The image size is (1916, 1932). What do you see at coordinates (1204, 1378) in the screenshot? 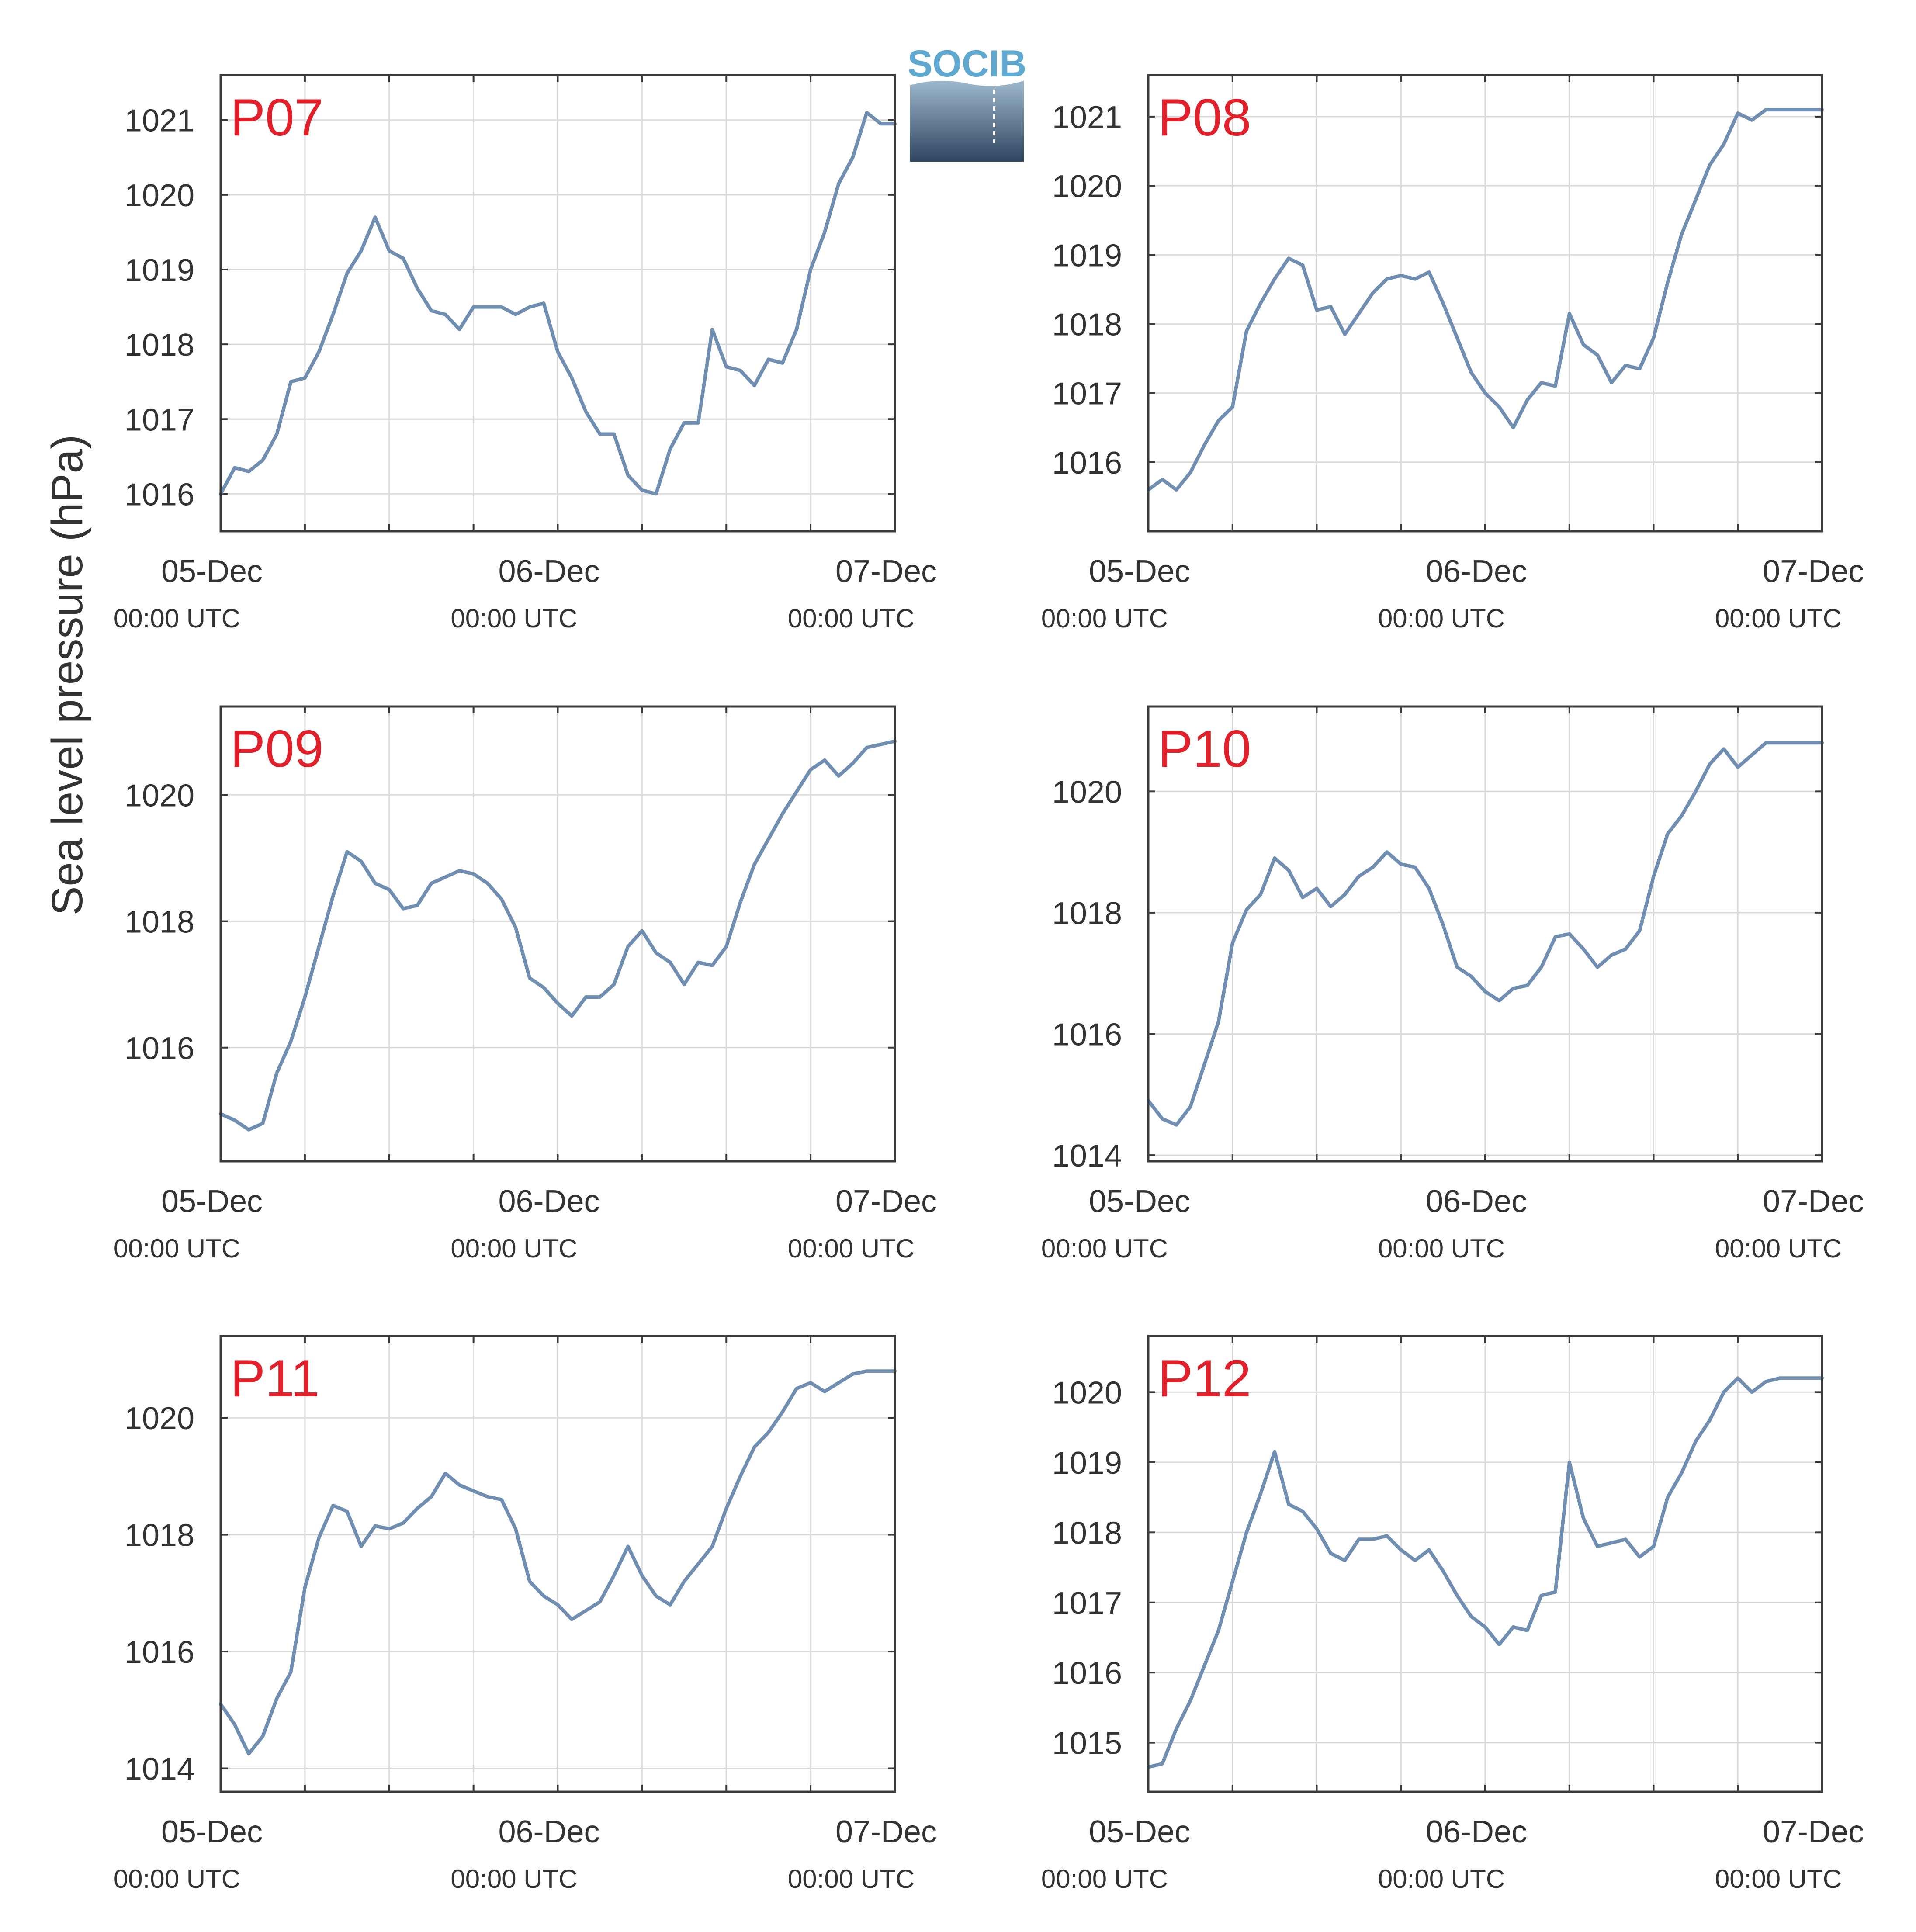
I see `panel-label: P12` at bounding box center [1204, 1378].